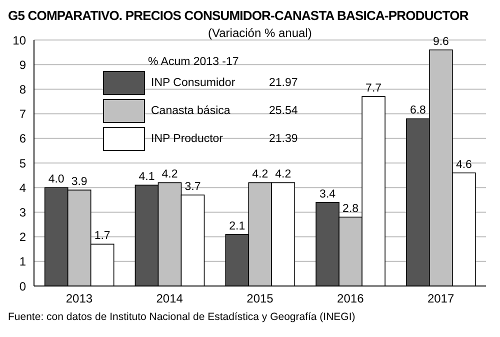 This screenshot has width=500, height=337. I want to click on x-tick-label: 2014, so click(170, 299).